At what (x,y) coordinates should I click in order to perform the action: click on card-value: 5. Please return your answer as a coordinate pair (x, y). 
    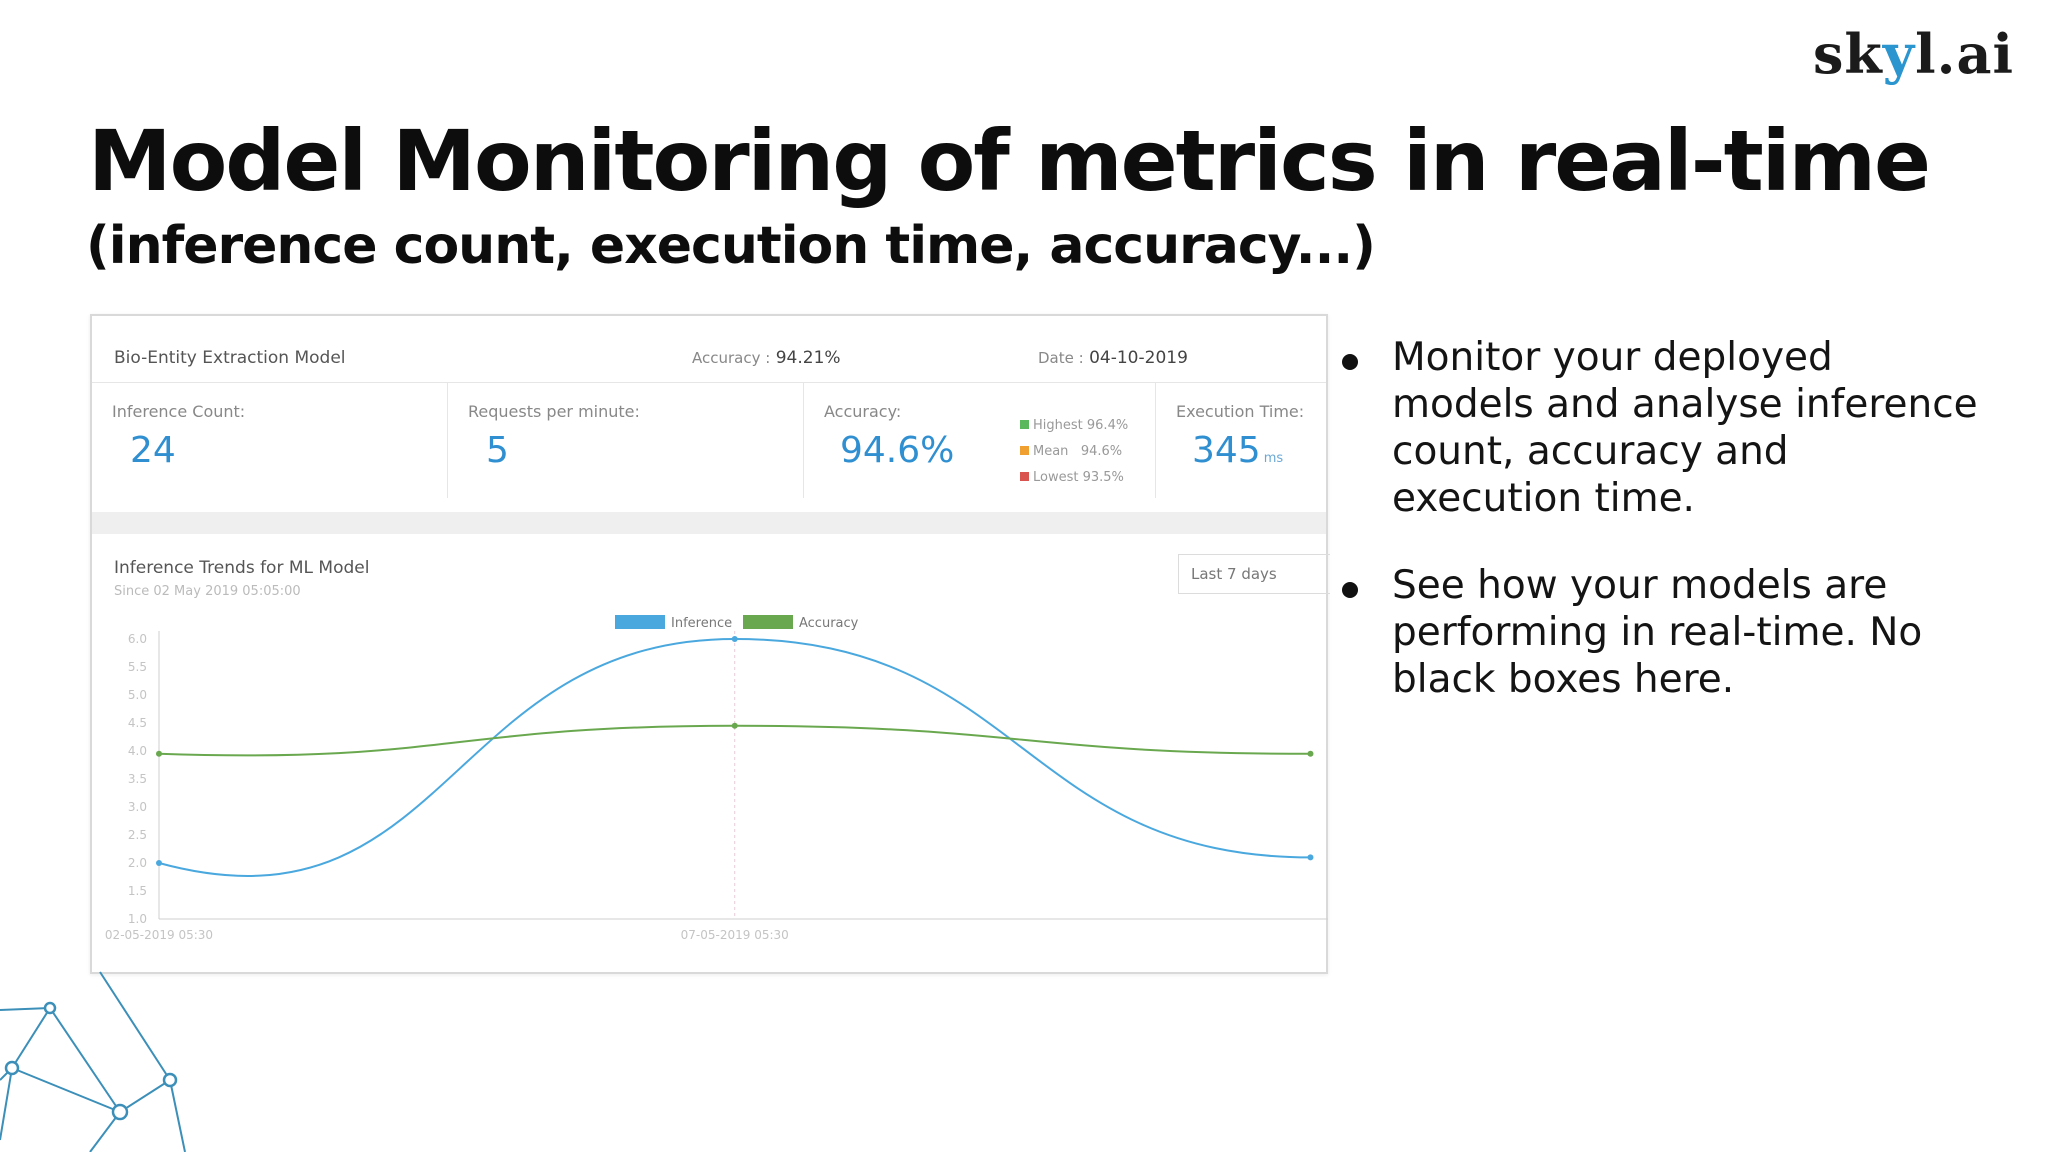
    Looking at the image, I should click on (497, 450).